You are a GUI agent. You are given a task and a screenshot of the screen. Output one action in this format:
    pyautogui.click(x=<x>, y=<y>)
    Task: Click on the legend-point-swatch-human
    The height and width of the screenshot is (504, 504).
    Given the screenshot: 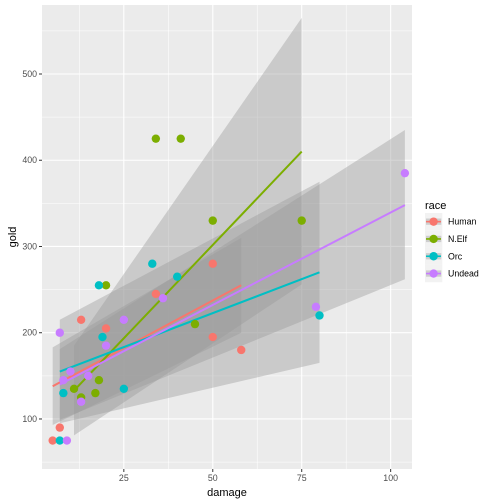 What is the action you would take?
    pyautogui.click(x=433, y=221)
    